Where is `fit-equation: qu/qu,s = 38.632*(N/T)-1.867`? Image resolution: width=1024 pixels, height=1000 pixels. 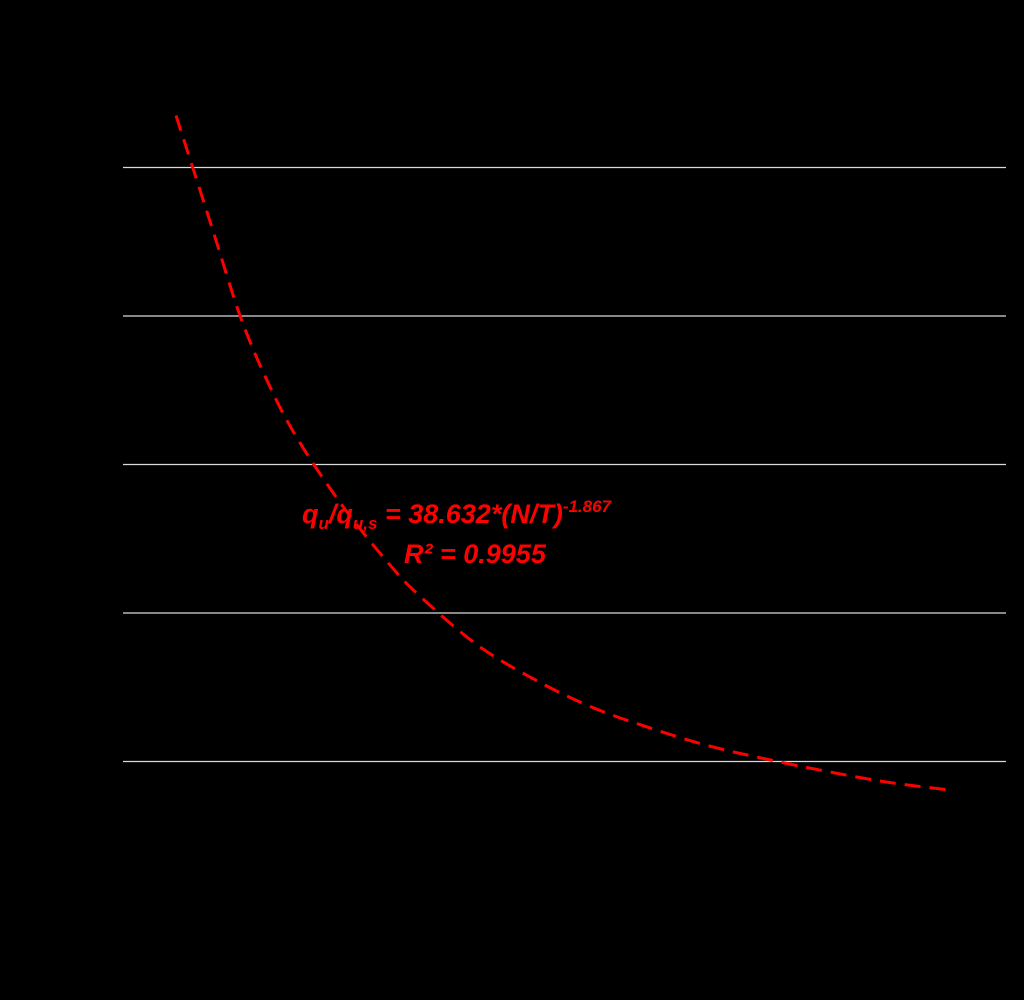 fit-equation: qu/qu,s = 38.632*(N/T)-1.867 is located at coordinates (457, 515).